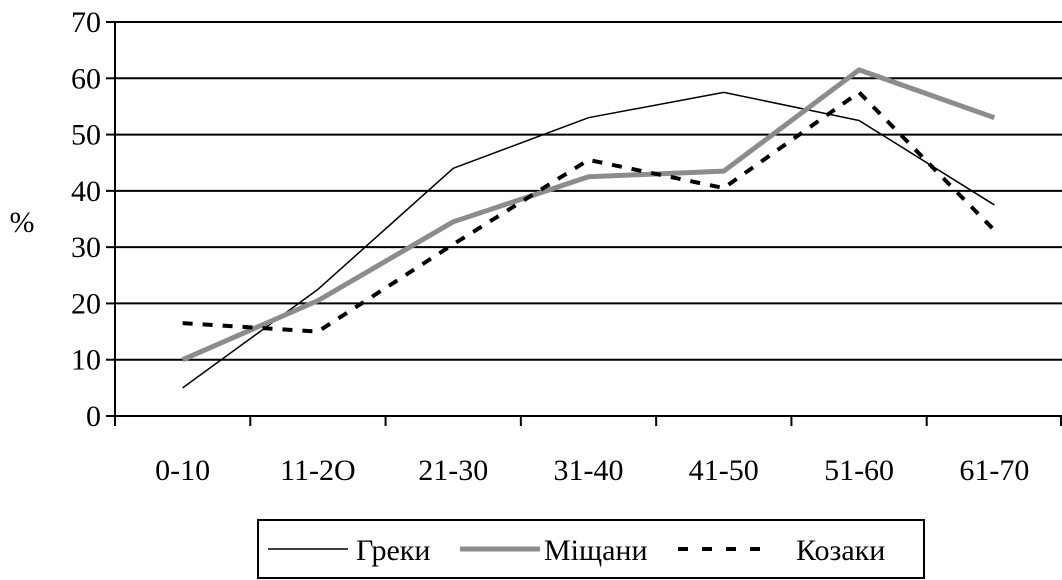 Image resolution: width=1062 pixels, height=580 pixels. What do you see at coordinates (453, 470) in the screenshot?
I see `x-tick-label: 21-30` at bounding box center [453, 470].